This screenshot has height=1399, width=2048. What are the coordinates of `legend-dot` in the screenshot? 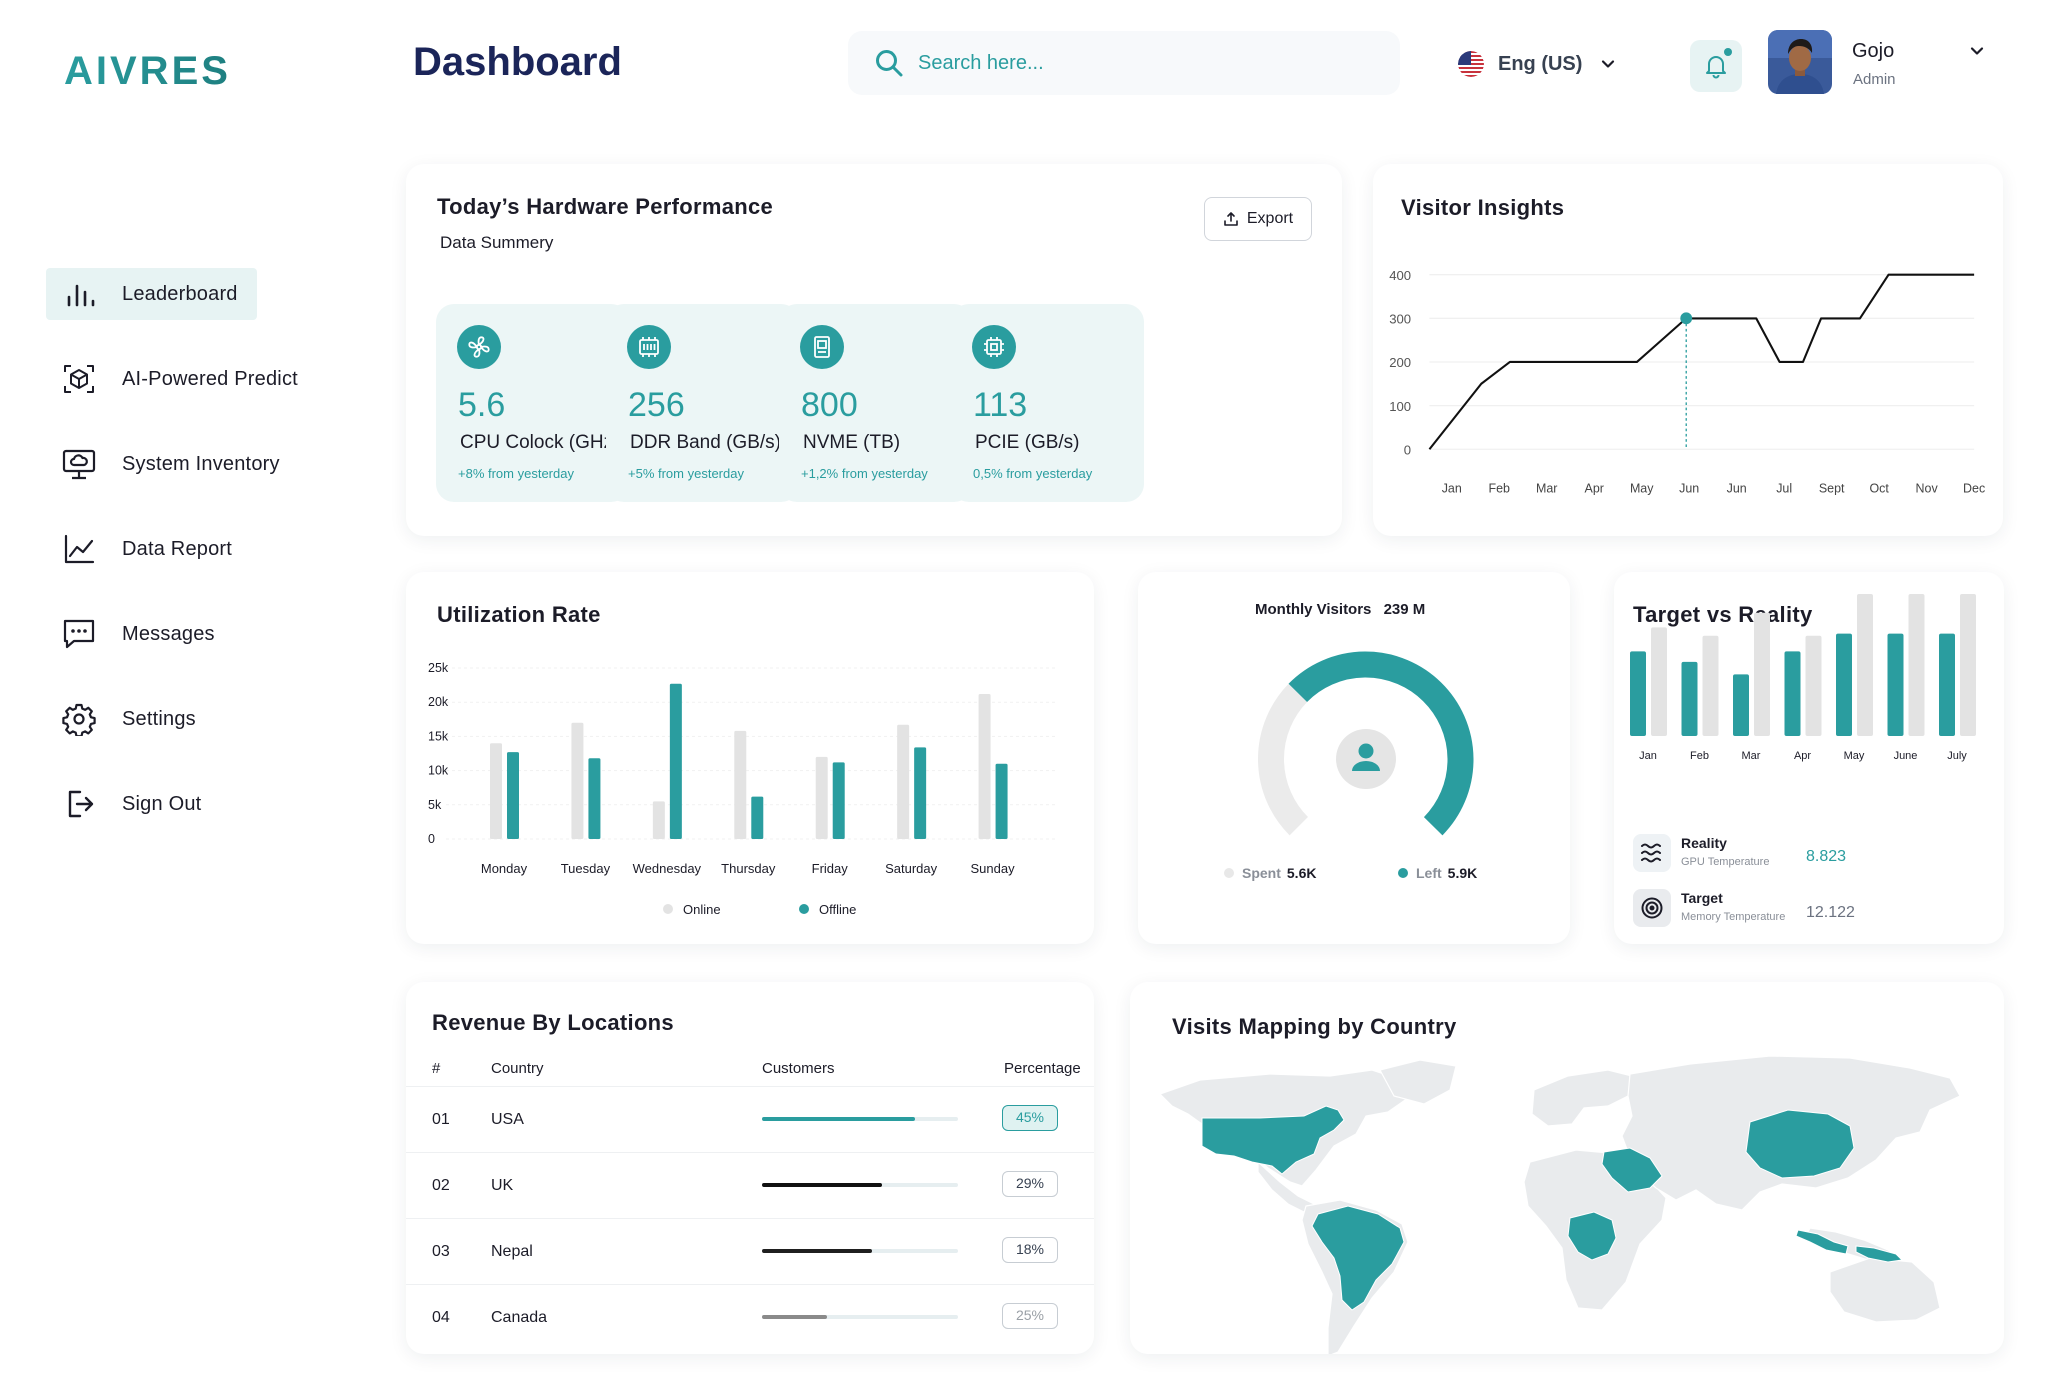 It's located at (804, 909).